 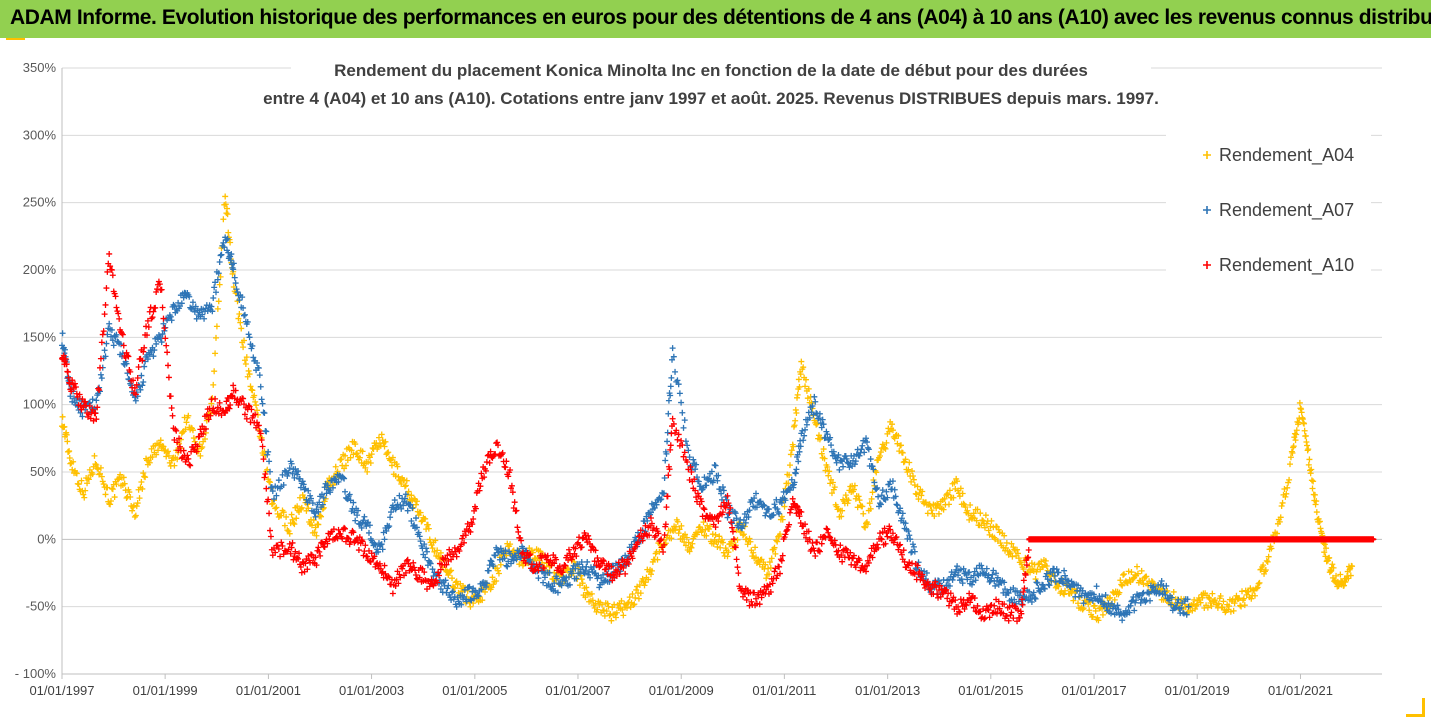 I want to click on frame-corner-bottom-right, so click(x=1415, y=707).